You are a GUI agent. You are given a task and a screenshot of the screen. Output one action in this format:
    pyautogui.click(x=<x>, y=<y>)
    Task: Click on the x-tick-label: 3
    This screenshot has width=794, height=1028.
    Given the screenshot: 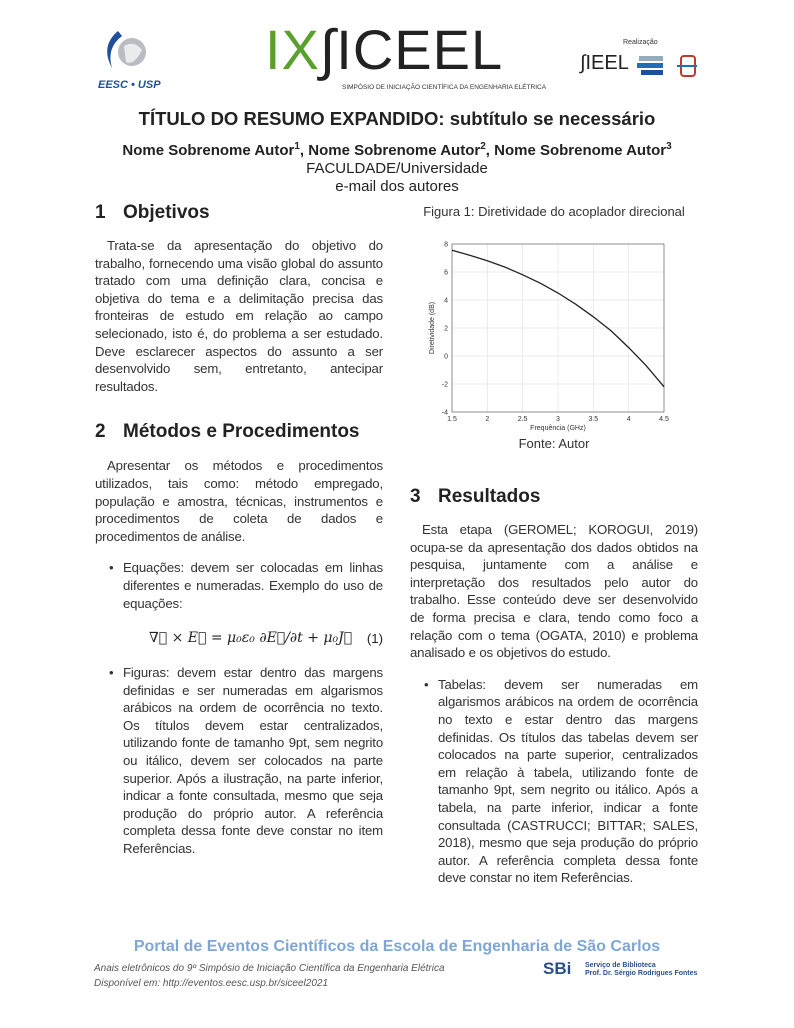 What is the action you would take?
    pyautogui.click(x=558, y=419)
    